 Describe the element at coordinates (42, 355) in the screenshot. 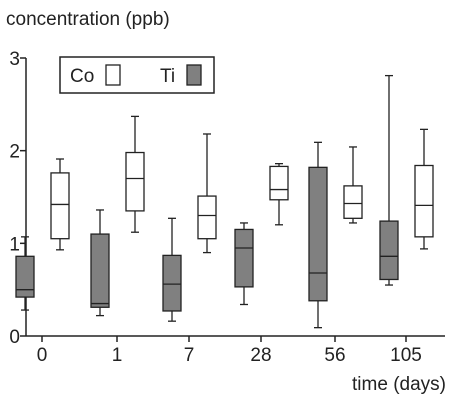

I see `x-tick-label: 0` at that location.